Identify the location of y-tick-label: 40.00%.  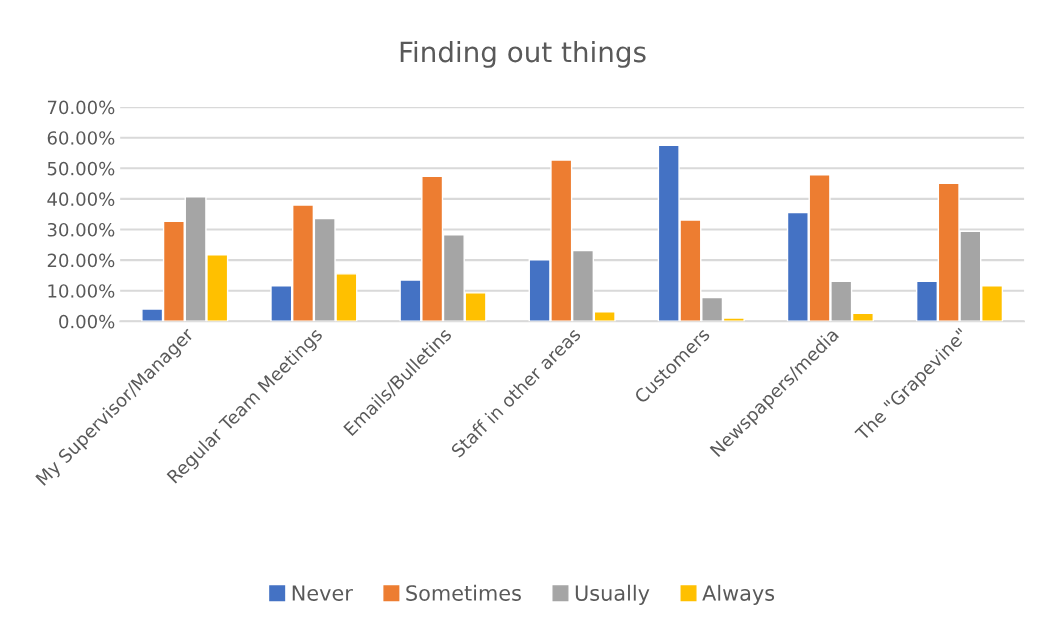
(81, 199).